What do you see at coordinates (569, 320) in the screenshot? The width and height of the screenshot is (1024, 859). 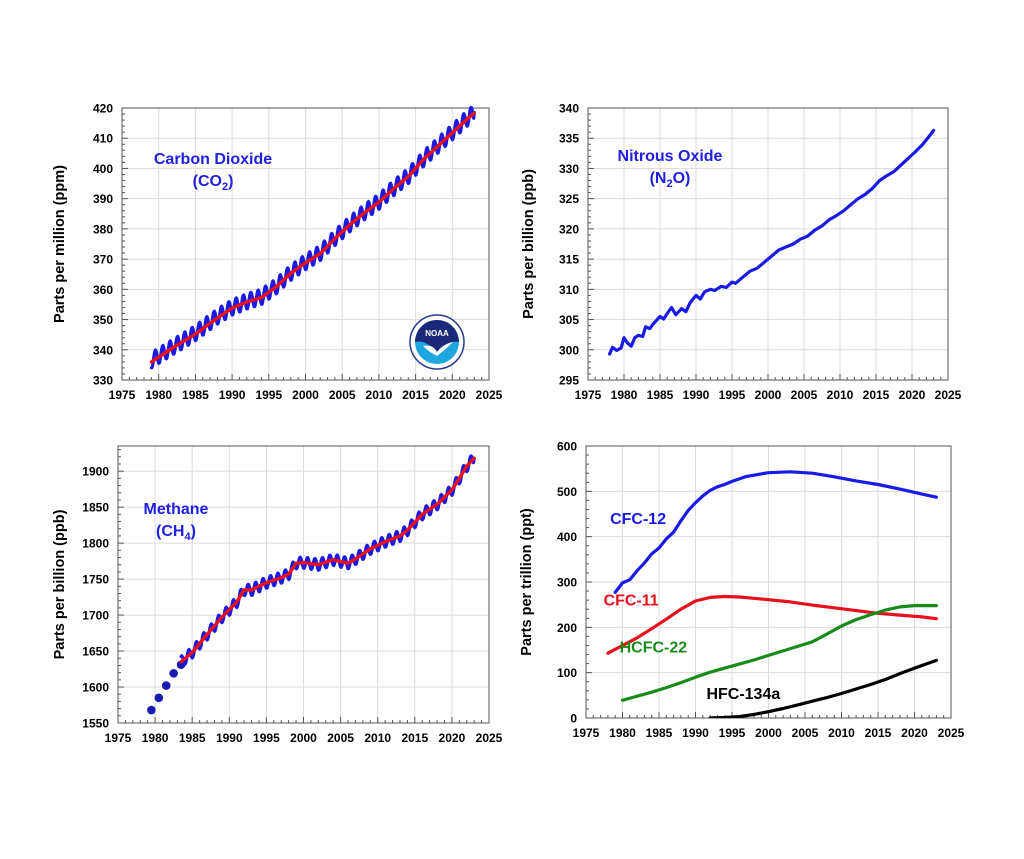 I see `y-tick-label: 305` at bounding box center [569, 320].